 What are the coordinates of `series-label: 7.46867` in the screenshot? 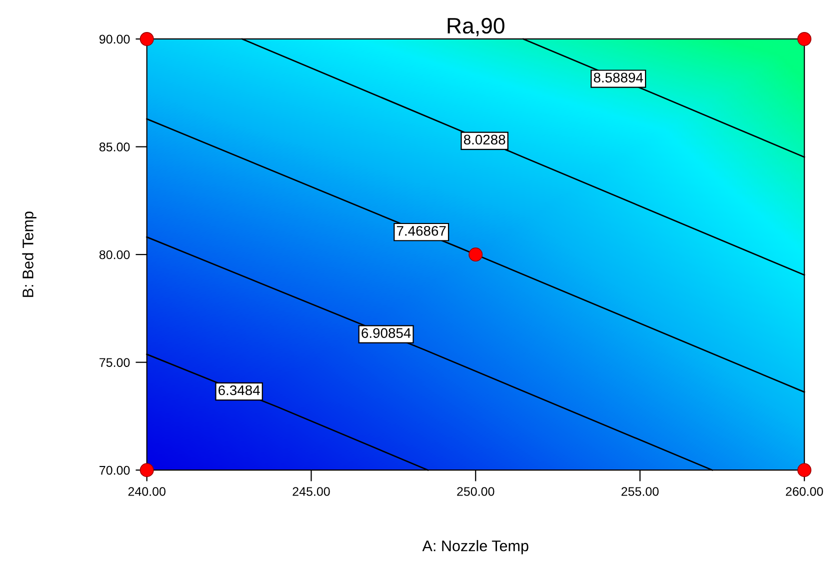 It's located at (421, 231).